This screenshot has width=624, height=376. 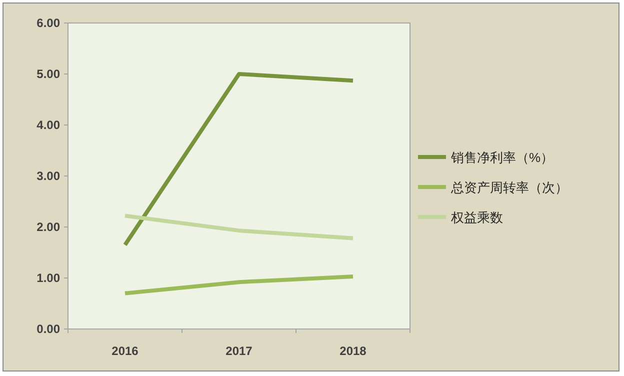 What do you see at coordinates (239, 351) in the screenshot?
I see `x-tick-label: 2017` at bounding box center [239, 351].